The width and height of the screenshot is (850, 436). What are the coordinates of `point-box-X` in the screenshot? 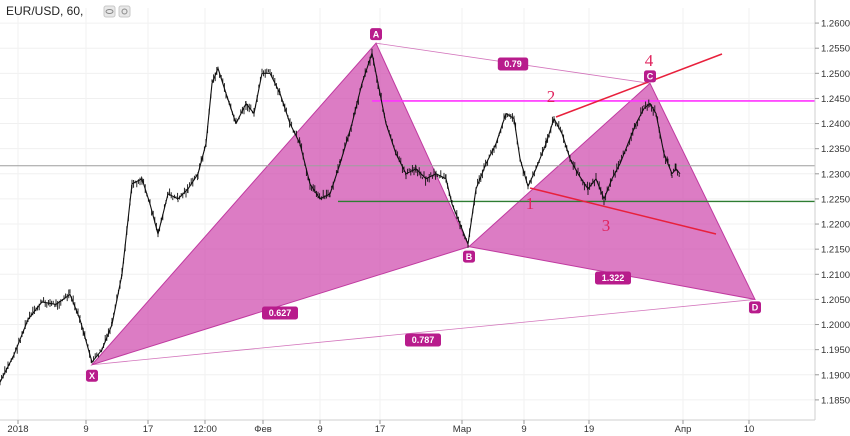 It's located at (92, 375).